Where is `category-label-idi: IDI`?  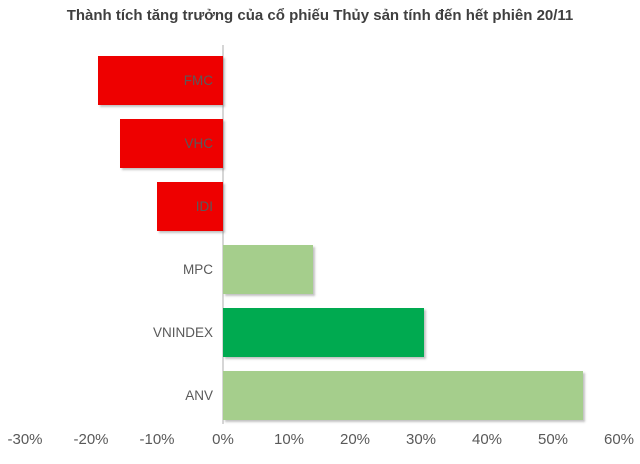 category-label-idi: IDI is located at coordinates (204, 206).